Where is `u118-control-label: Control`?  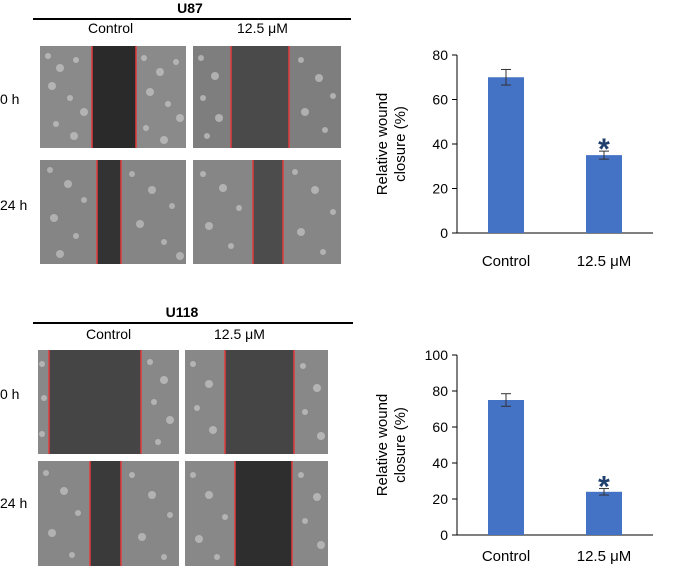
u118-control-label: Control is located at coordinates (109, 334).